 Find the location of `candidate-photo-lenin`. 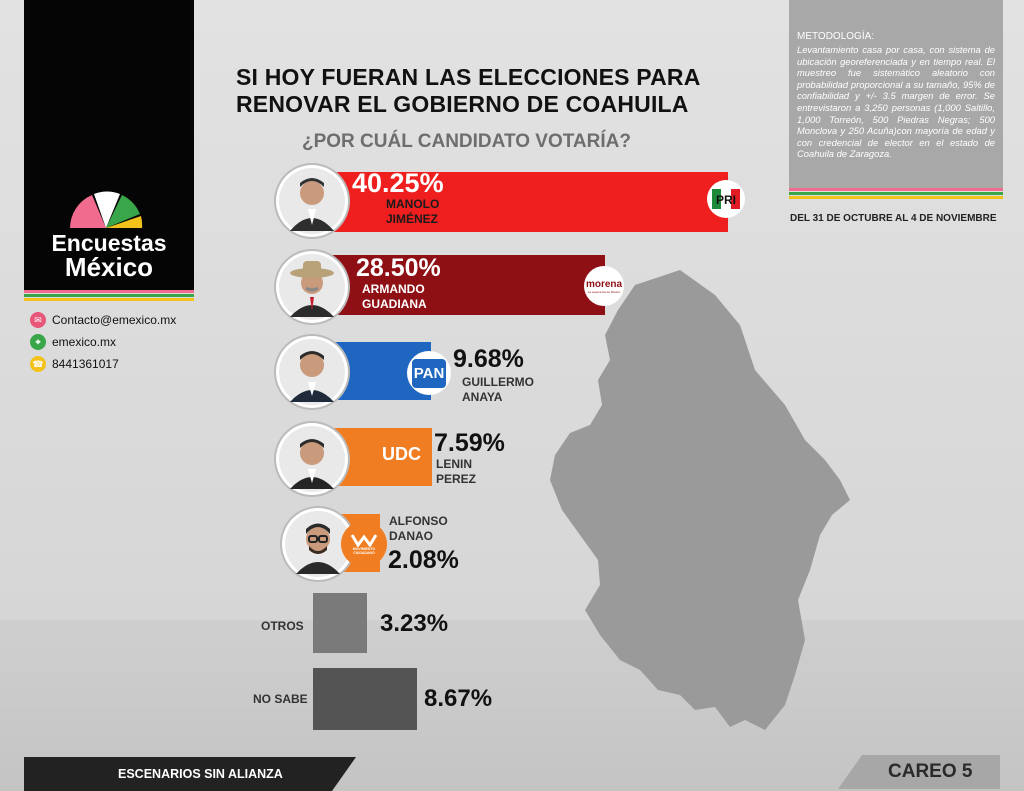

candidate-photo-lenin is located at coordinates (312, 459).